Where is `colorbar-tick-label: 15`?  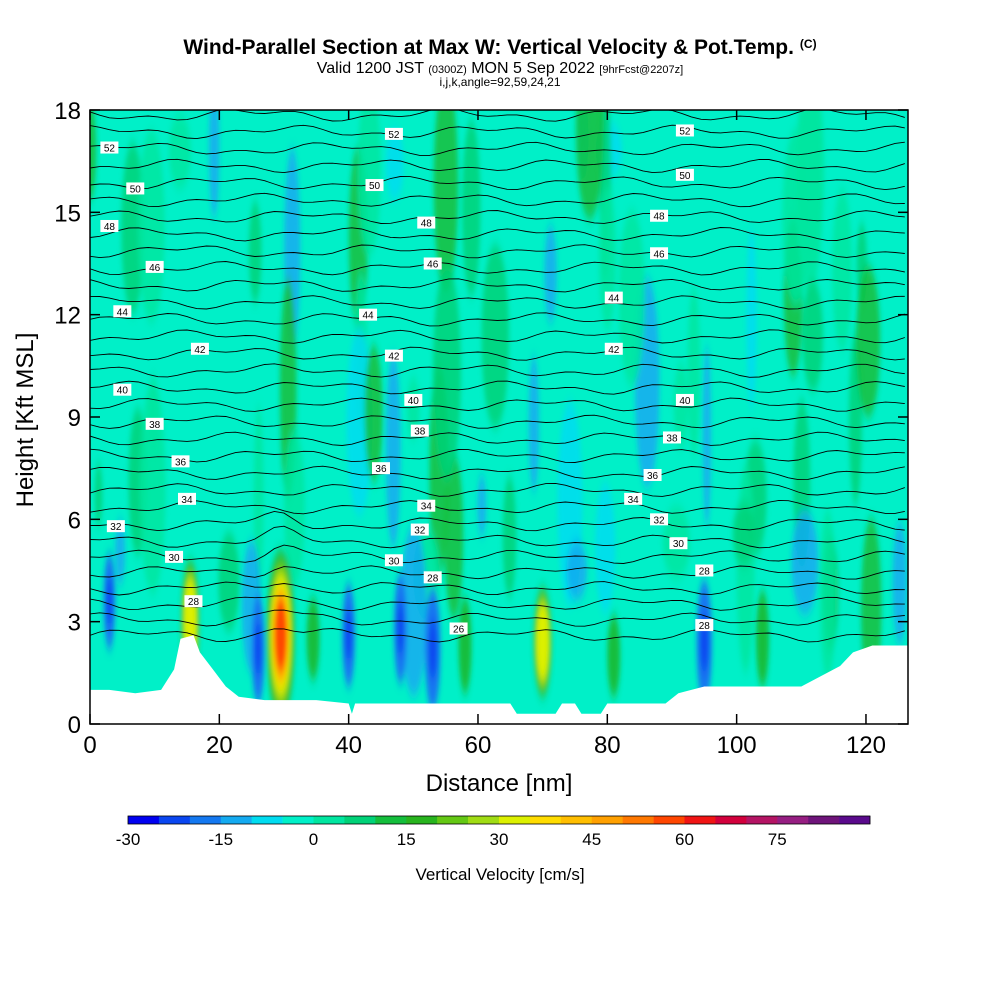 colorbar-tick-label: 15 is located at coordinates (406, 839).